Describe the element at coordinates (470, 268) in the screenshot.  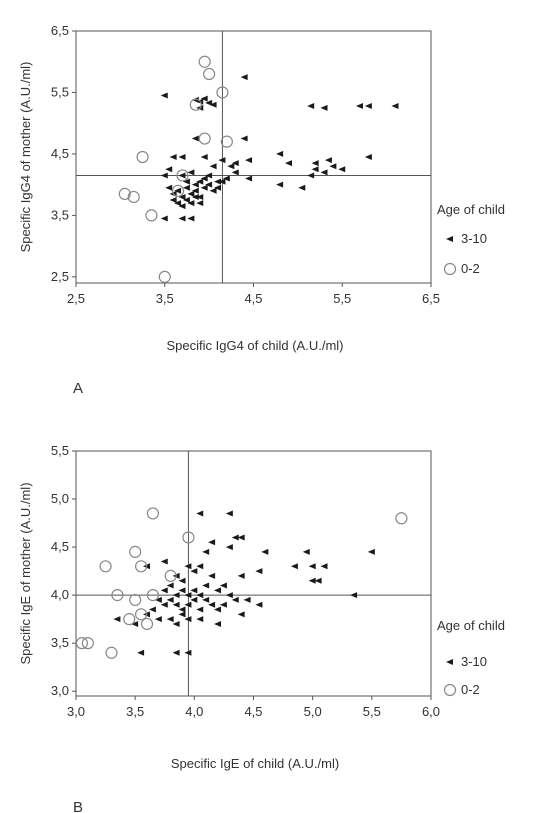
I see `legend-label-0-2: 0-2` at that location.